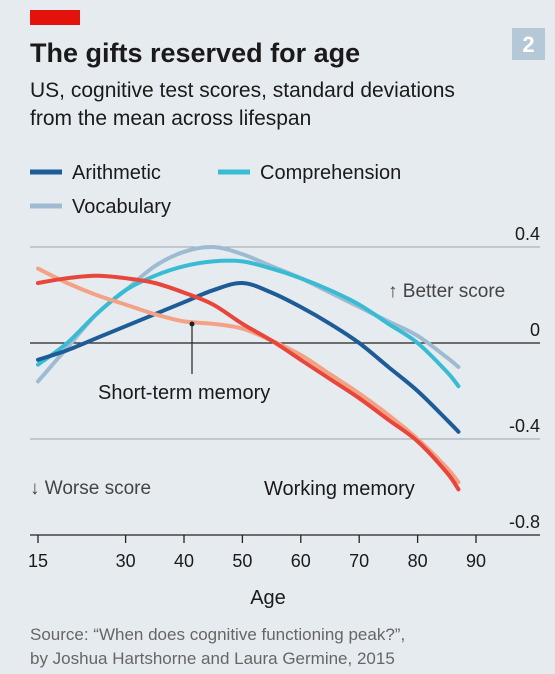  What do you see at coordinates (170, 118) in the screenshot?
I see `subtitle: from the mean across lifespan` at bounding box center [170, 118].